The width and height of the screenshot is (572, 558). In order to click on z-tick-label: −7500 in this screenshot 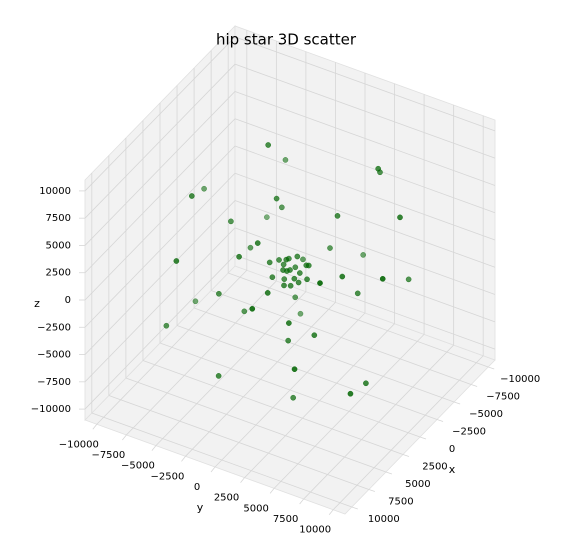, I will do `click(54, 382)`.